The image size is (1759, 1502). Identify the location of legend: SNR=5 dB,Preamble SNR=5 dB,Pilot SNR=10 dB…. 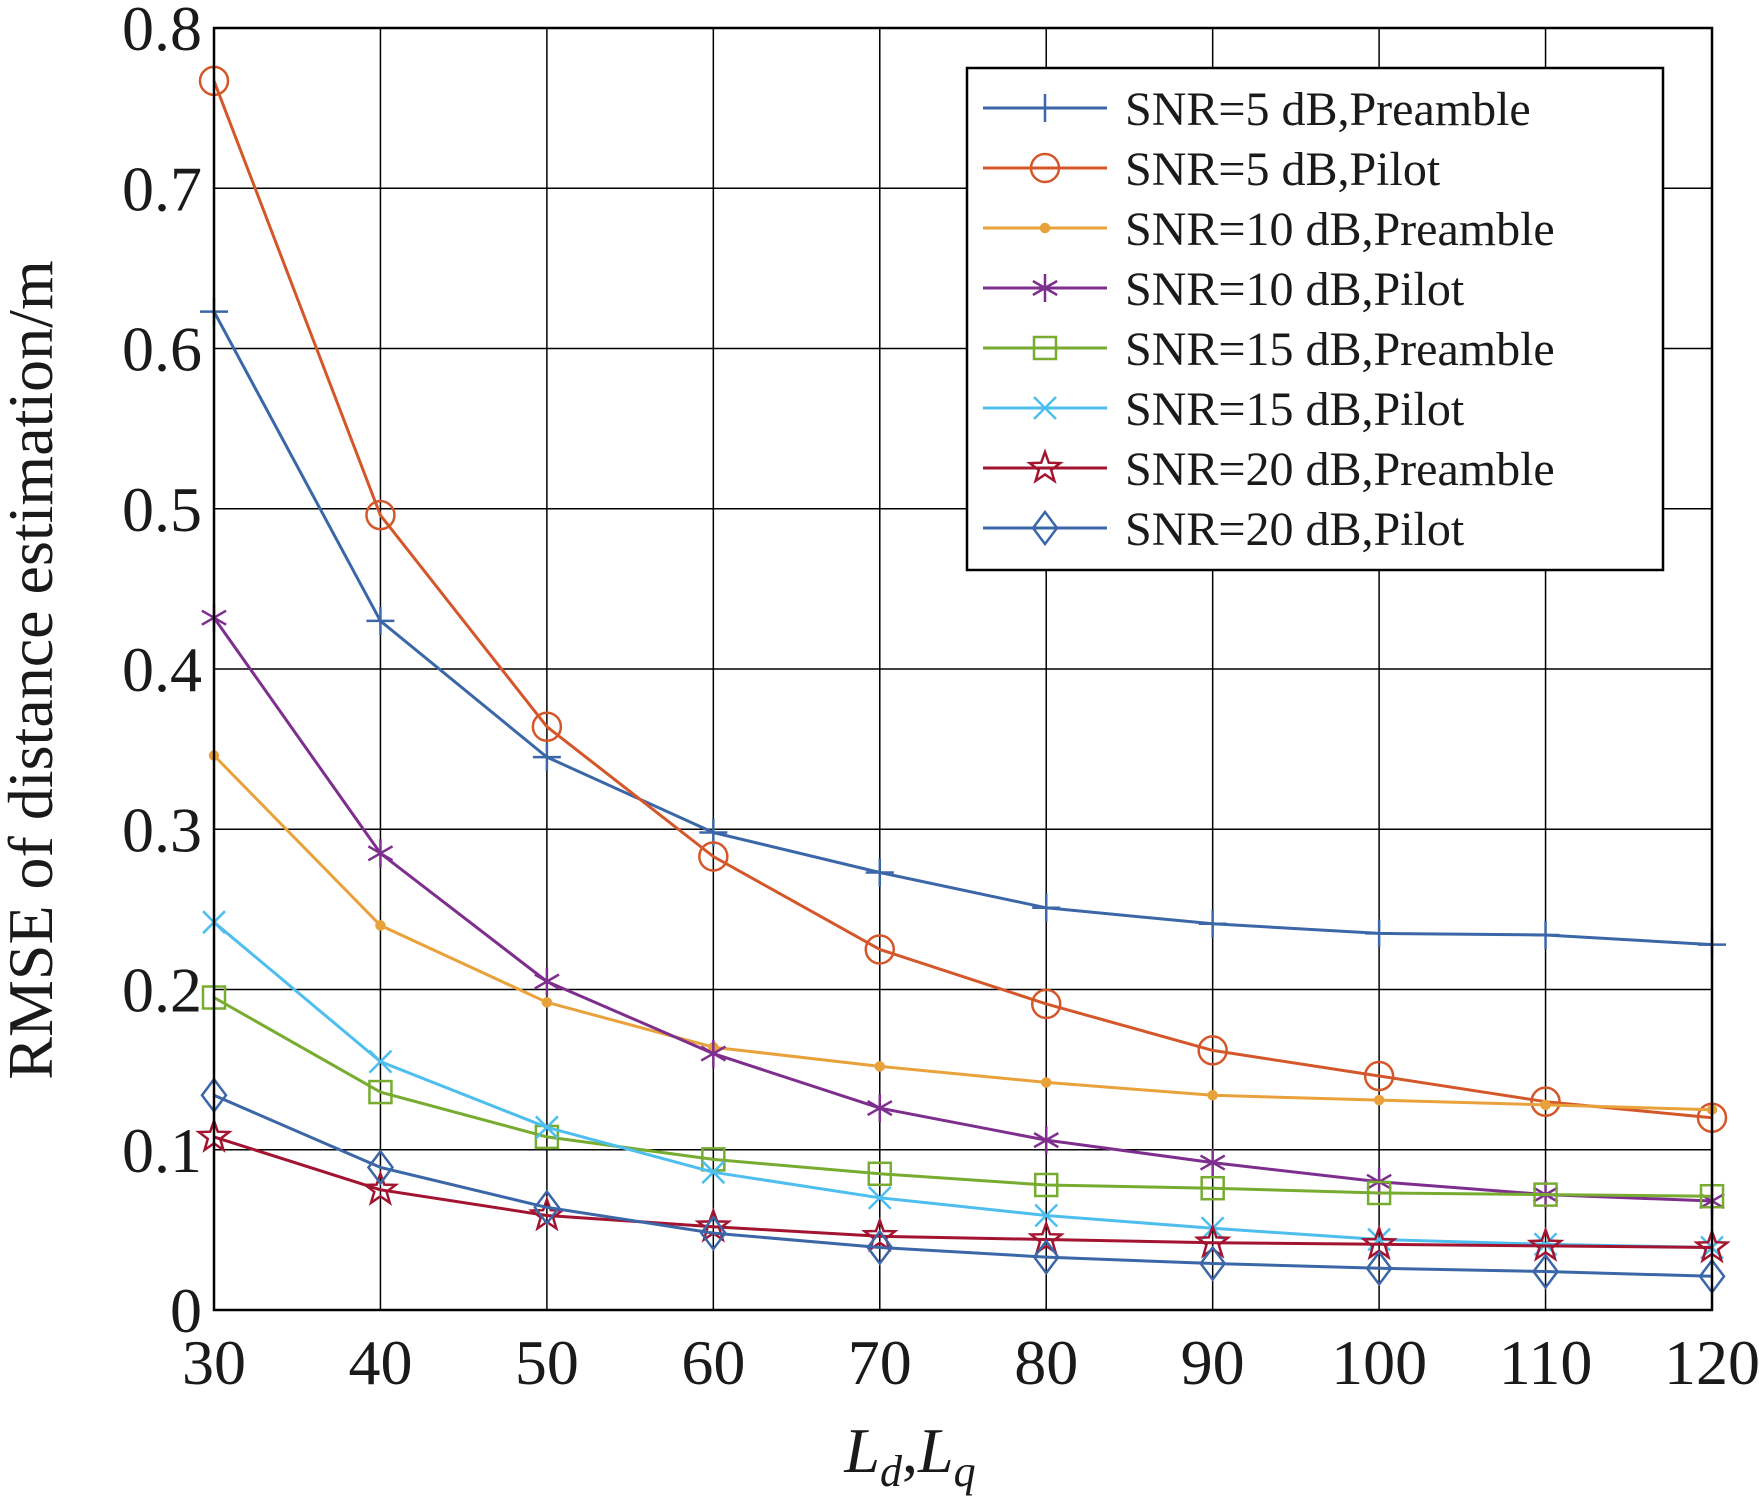
(1315, 319).